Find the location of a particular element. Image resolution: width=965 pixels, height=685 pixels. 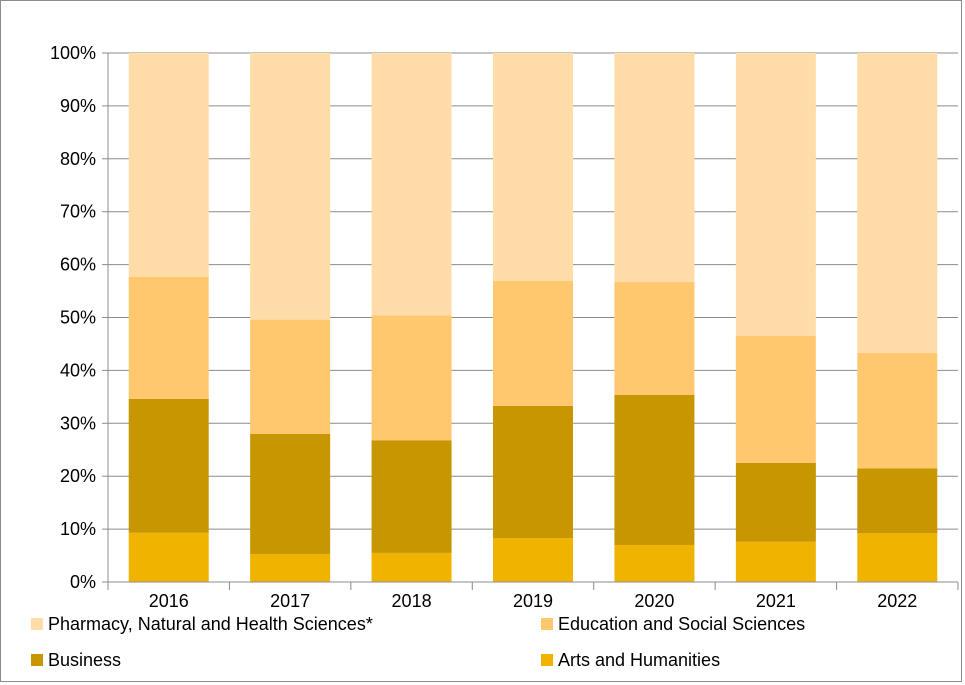

legend-label: Business is located at coordinates (84, 660).